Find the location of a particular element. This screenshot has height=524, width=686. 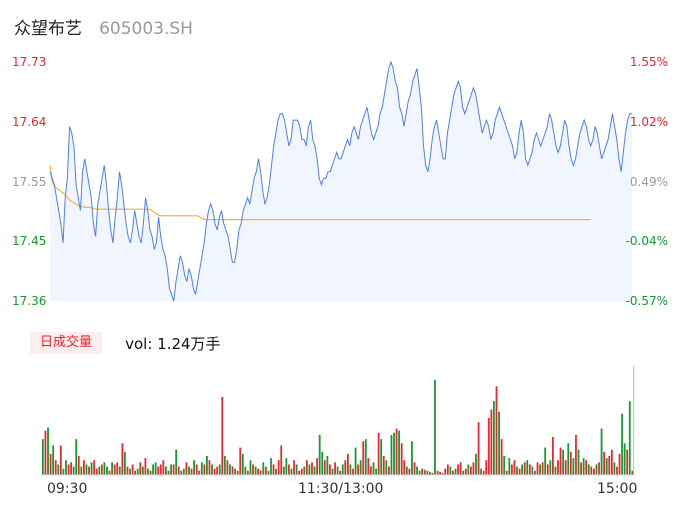

price-tick-label: 17.64 is located at coordinates (29, 121).